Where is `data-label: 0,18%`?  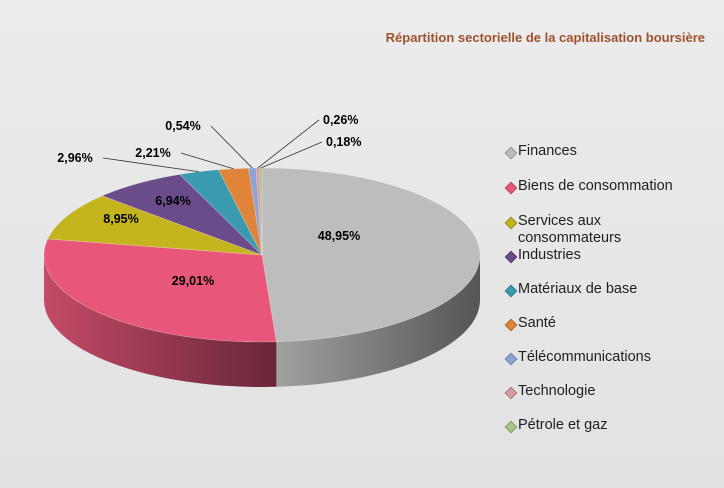
data-label: 0,18% is located at coordinates (343, 142).